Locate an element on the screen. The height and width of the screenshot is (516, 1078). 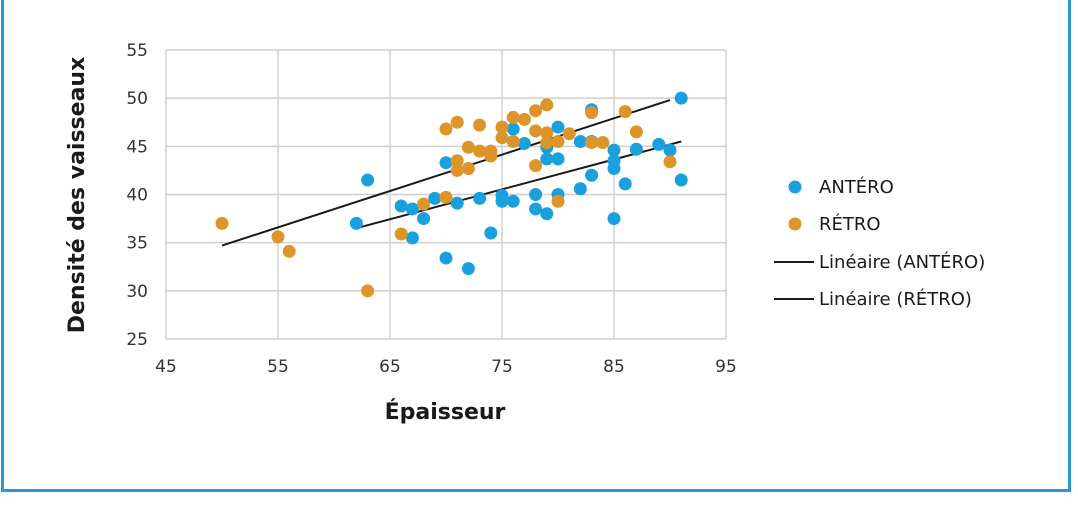
y-tick-label: 40 is located at coordinates (137, 196).